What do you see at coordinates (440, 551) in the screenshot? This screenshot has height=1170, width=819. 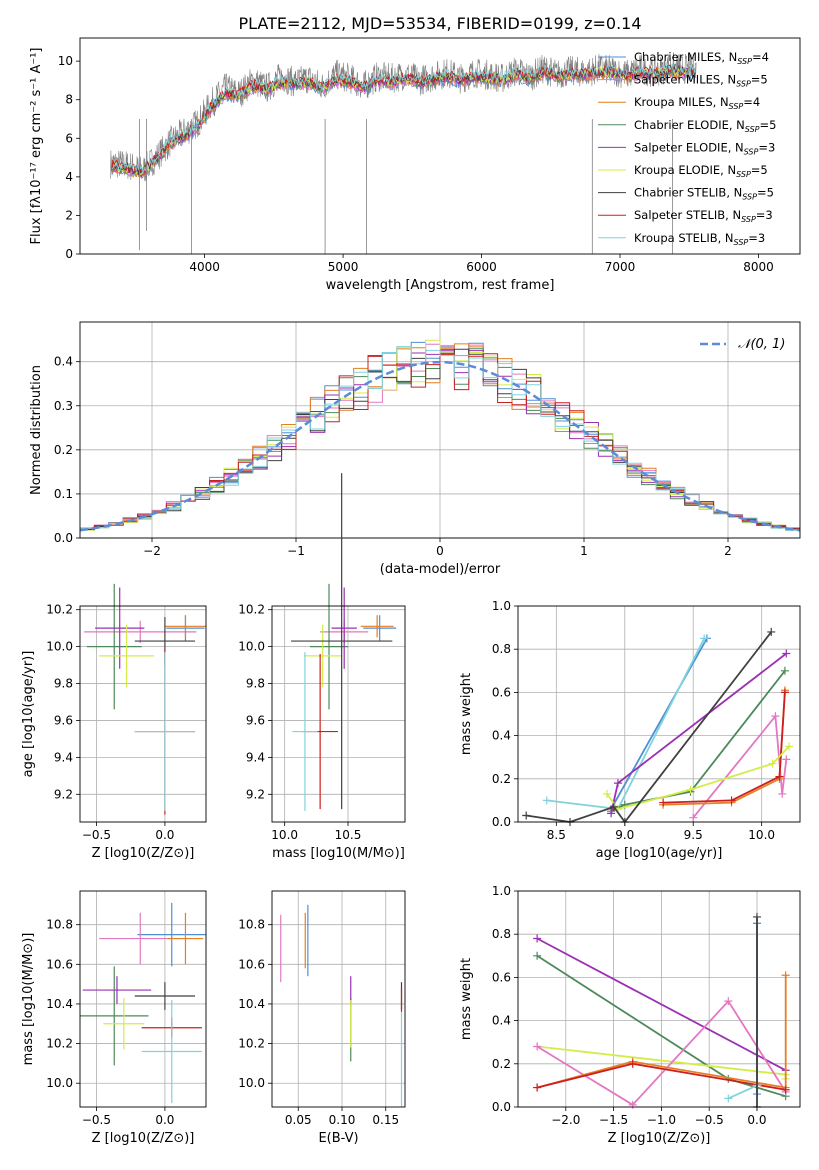 I see `x-tick-label: 0` at bounding box center [440, 551].